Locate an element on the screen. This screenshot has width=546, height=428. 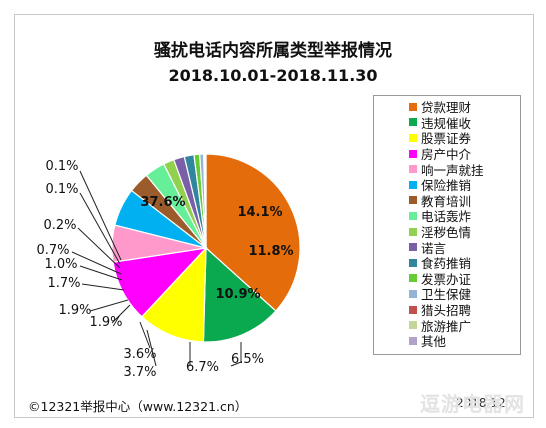
source-credit: ©12321举报中心（www.12321.cn） is located at coordinates (138, 406).